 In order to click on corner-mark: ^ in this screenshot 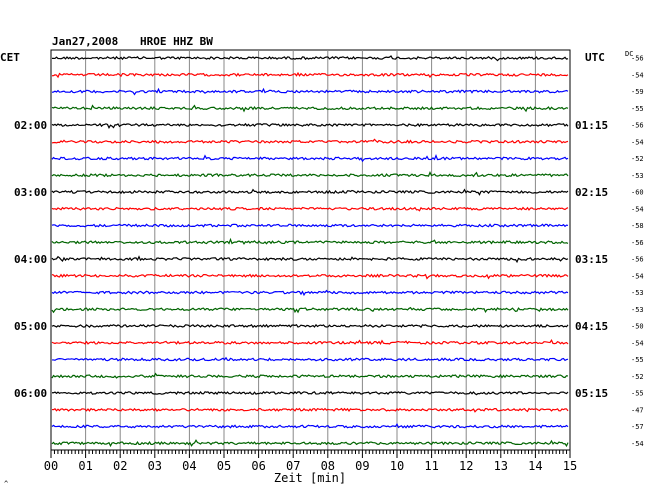, I will do `click(6, 484)`.